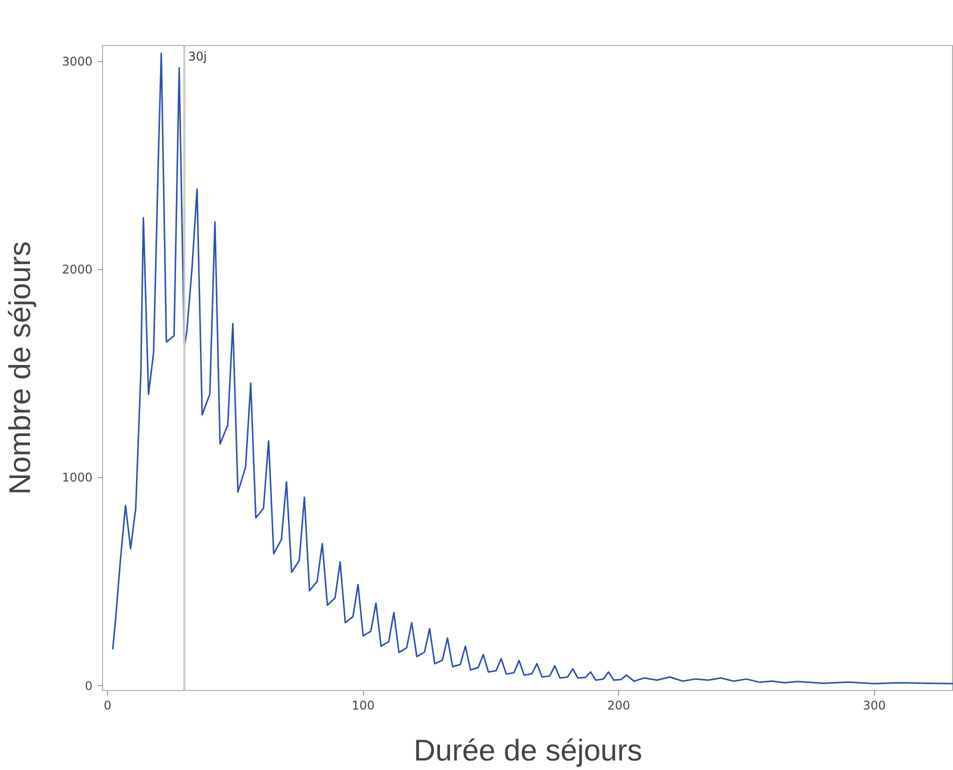 Image resolution: width=953 pixels, height=770 pixels. What do you see at coordinates (77, 61) in the screenshot?
I see `y-tick-label: 3000` at bounding box center [77, 61].